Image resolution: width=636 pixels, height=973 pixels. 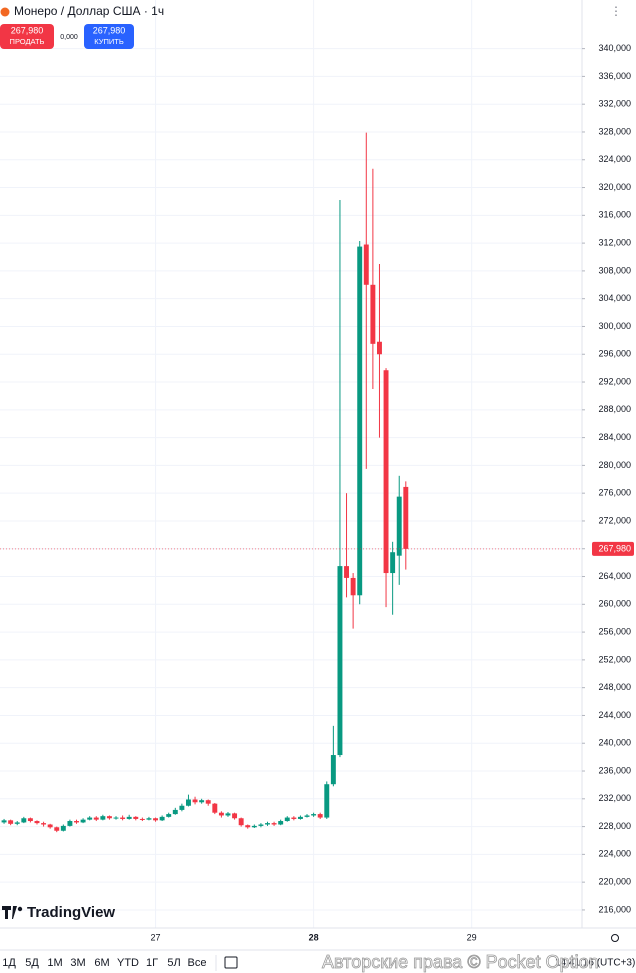 What do you see at coordinates (152, 963) in the screenshot?
I see `range-button: 1Г` at bounding box center [152, 963].